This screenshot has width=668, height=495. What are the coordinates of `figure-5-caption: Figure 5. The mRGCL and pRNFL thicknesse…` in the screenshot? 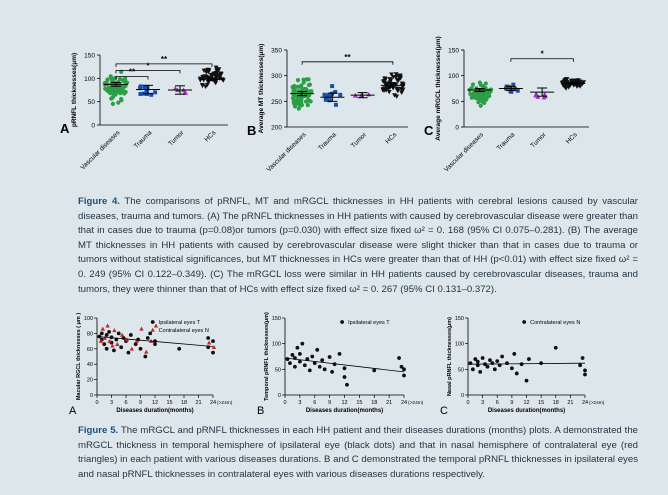 It's located at (358, 453).